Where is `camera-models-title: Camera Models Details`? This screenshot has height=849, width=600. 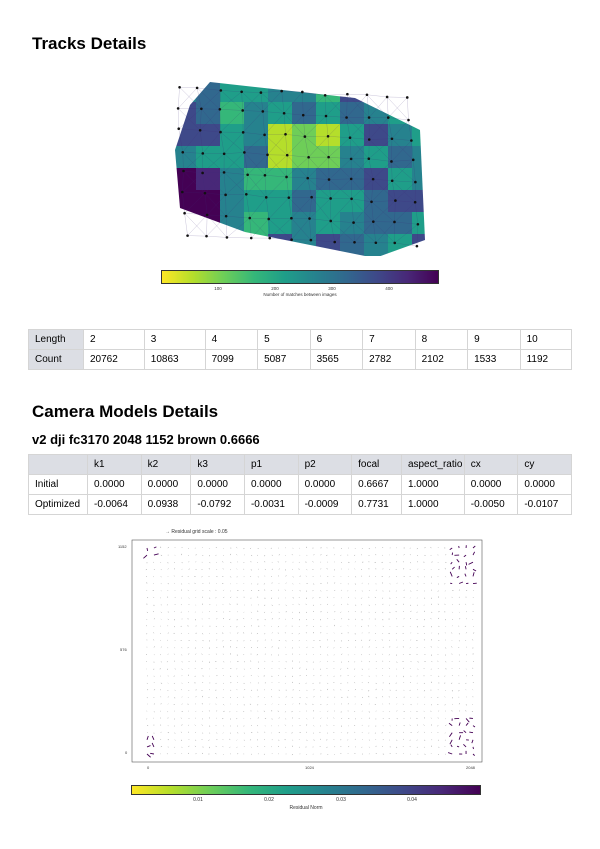 camera-models-title: Camera Models Details is located at coordinates (125, 411).